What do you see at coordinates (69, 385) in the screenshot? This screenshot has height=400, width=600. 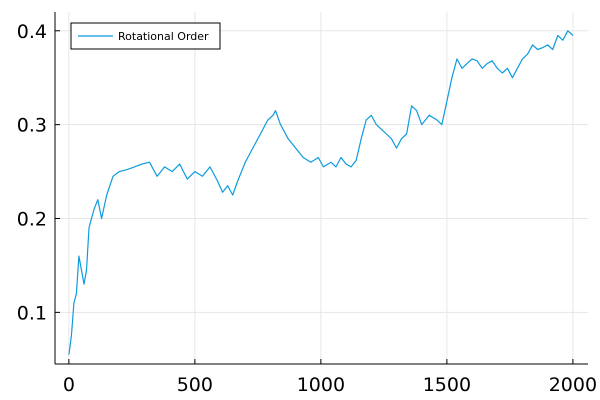 I see `x-tick-label: 0` at bounding box center [69, 385].